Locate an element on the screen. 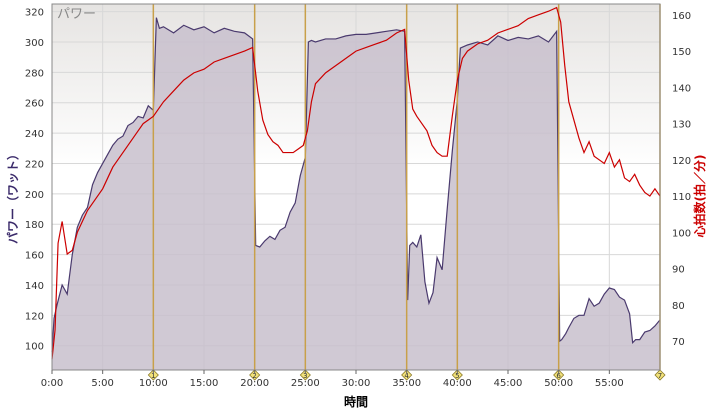 This screenshot has height=415, width=713. chart-title: パワー is located at coordinates (76, 14).